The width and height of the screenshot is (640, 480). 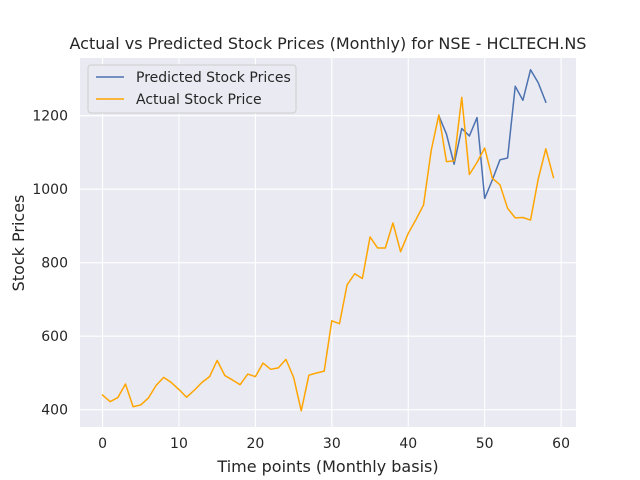 What do you see at coordinates (213, 78) in the screenshot?
I see `legend-label-predicted: Predicted Stock Prices` at bounding box center [213, 78].